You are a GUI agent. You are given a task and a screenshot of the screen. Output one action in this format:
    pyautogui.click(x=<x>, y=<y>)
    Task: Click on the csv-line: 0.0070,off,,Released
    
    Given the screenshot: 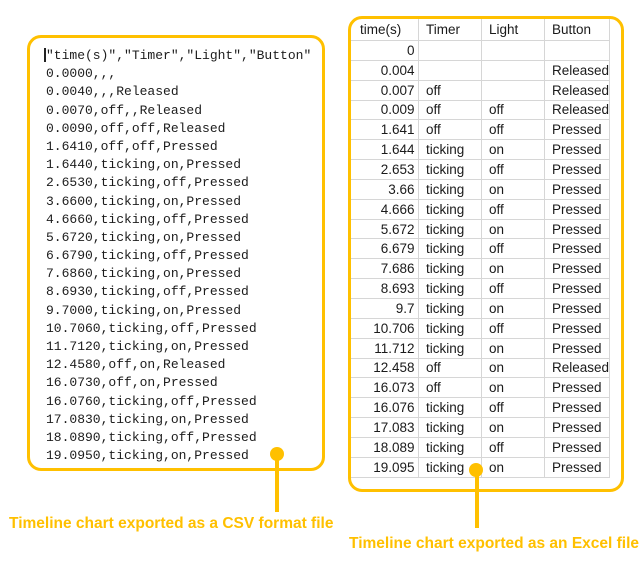 What is the action you would take?
    pyautogui.click(x=124, y=110)
    